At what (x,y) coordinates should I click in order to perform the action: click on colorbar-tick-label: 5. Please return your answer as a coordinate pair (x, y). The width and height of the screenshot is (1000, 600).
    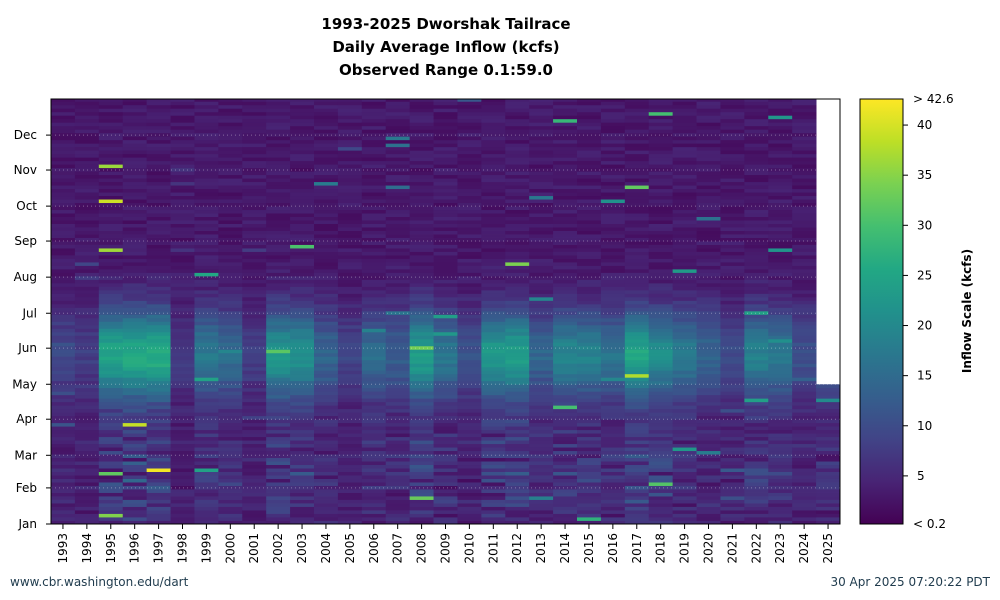
    Looking at the image, I should click on (921, 476).